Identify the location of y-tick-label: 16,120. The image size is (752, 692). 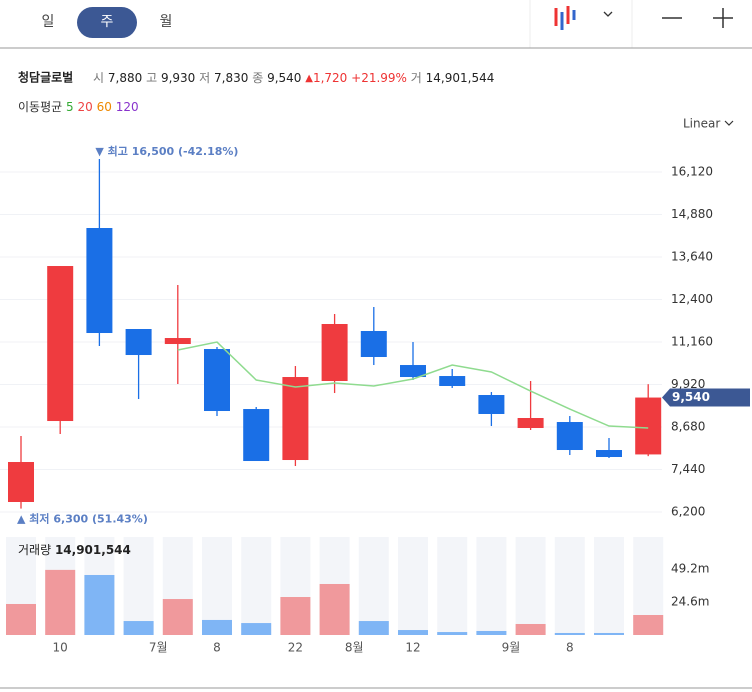
(692, 172).